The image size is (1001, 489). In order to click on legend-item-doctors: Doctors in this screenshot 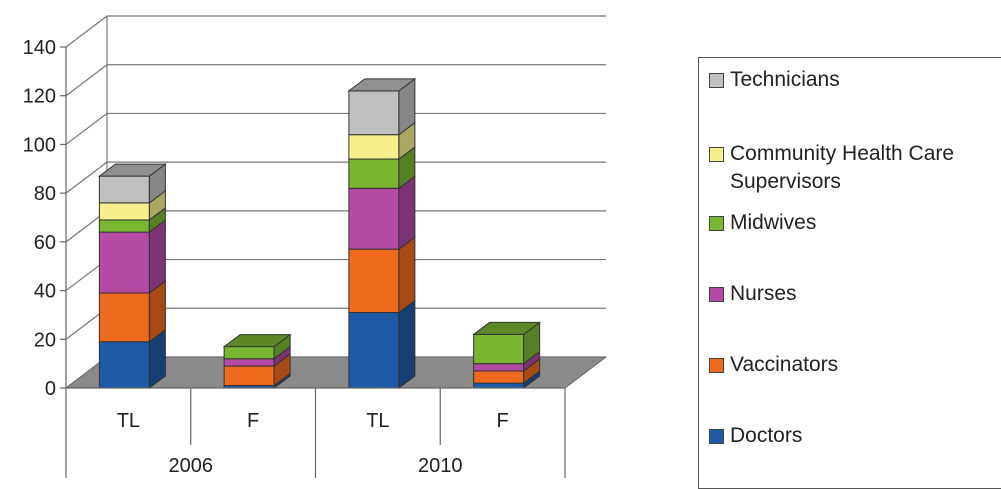, I will do `click(855, 436)`.